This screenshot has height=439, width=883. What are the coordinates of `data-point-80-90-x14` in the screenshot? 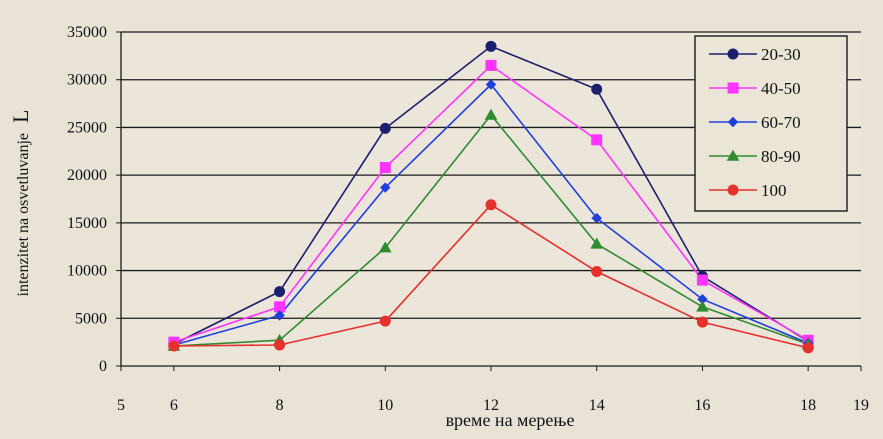 It's located at (597, 243).